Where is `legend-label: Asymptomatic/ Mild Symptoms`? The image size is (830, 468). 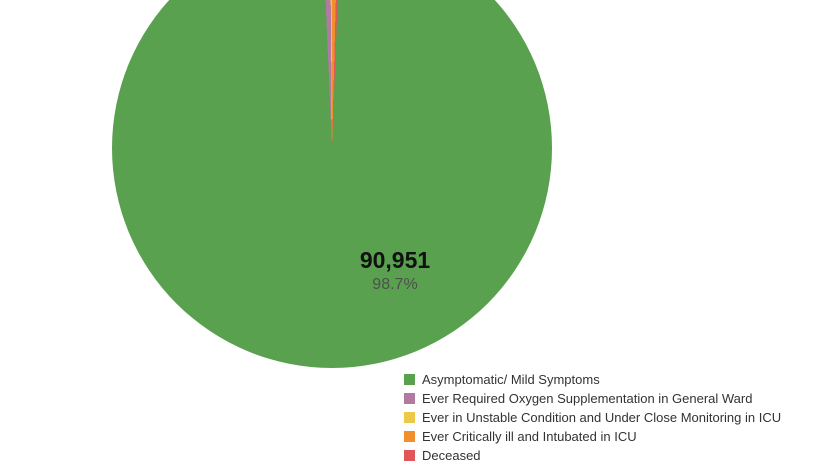
legend-label: Asymptomatic/ Mild Symptoms is located at coordinates (511, 379).